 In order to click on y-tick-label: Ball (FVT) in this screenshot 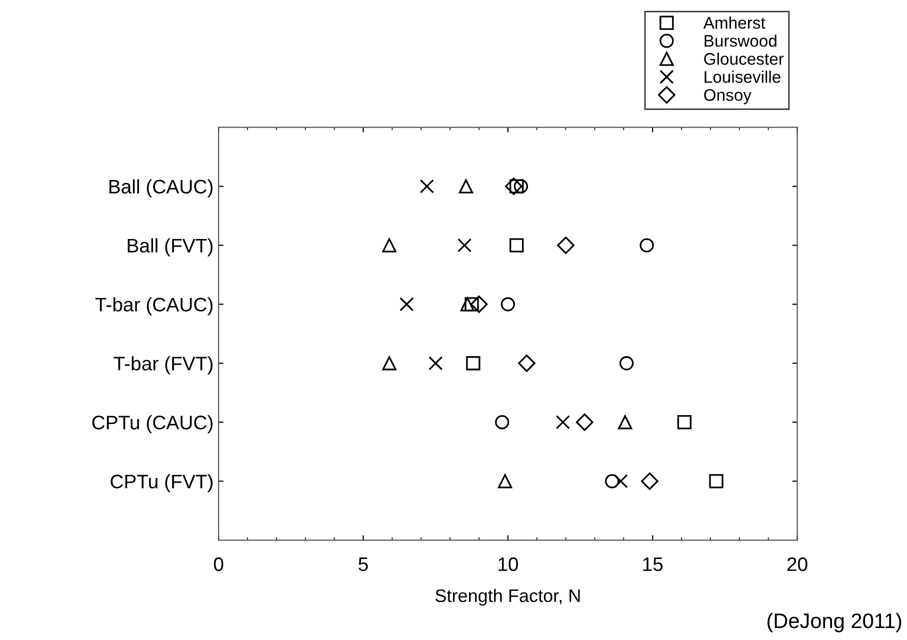, I will do `click(170, 247)`.